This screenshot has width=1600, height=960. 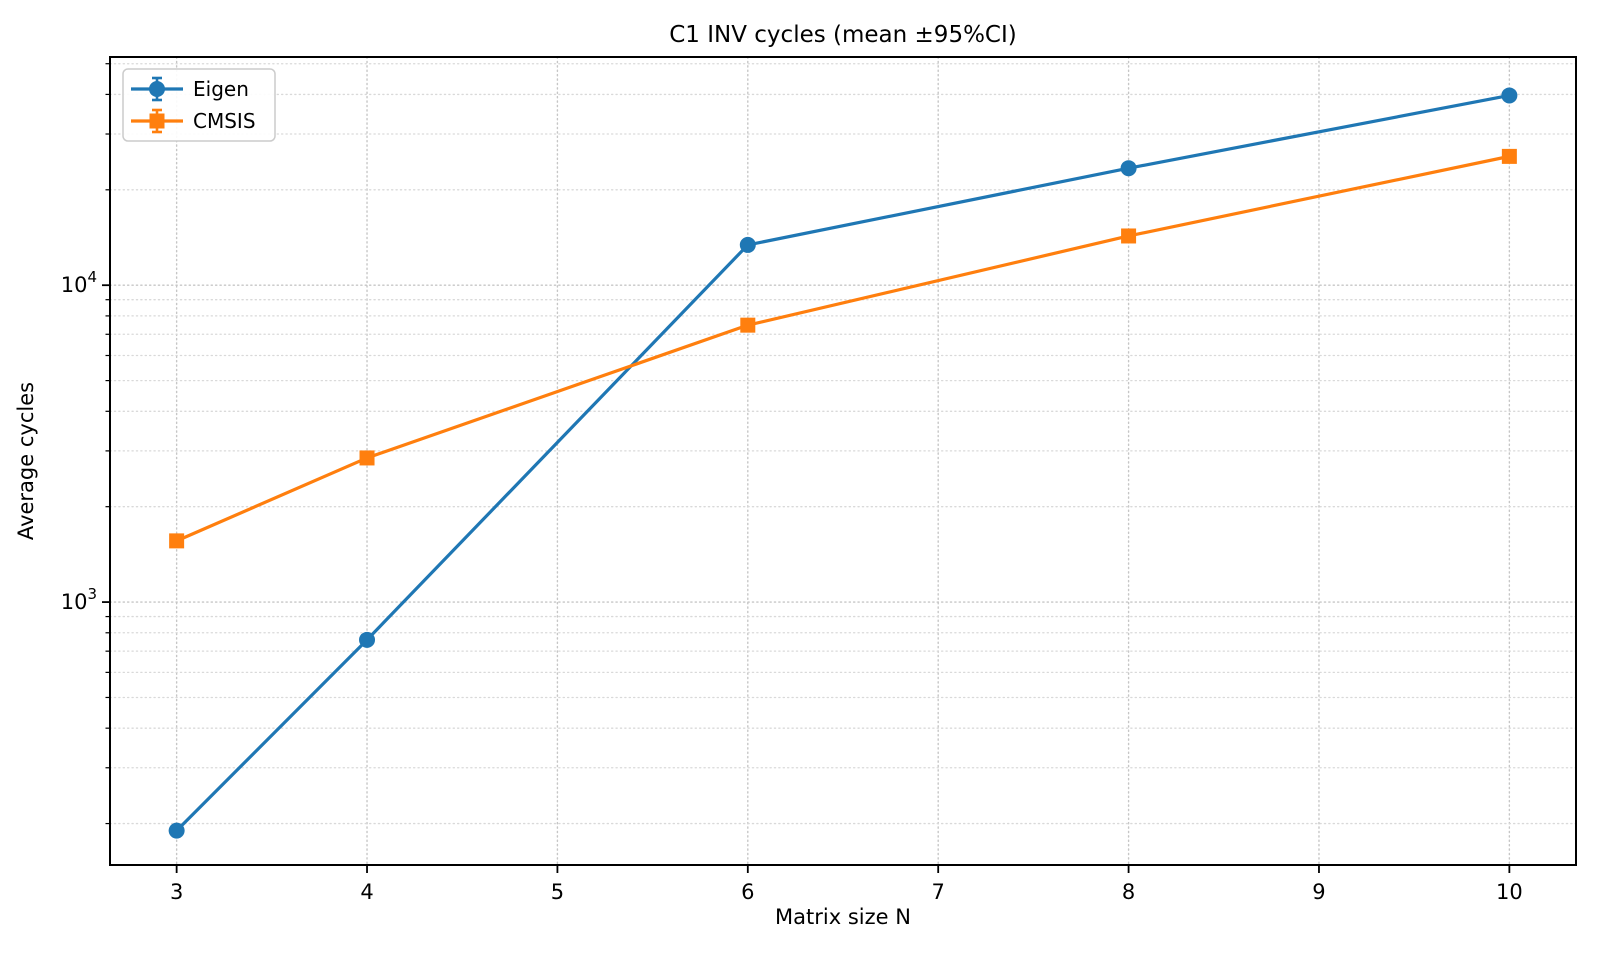 What do you see at coordinates (938, 892) in the screenshot?
I see `x-tick-label: 7` at bounding box center [938, 892].